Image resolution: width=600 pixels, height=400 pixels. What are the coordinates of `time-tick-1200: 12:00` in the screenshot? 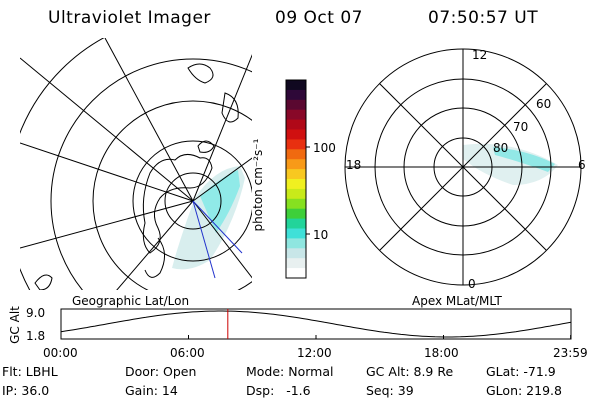 It's located at (314, 353).